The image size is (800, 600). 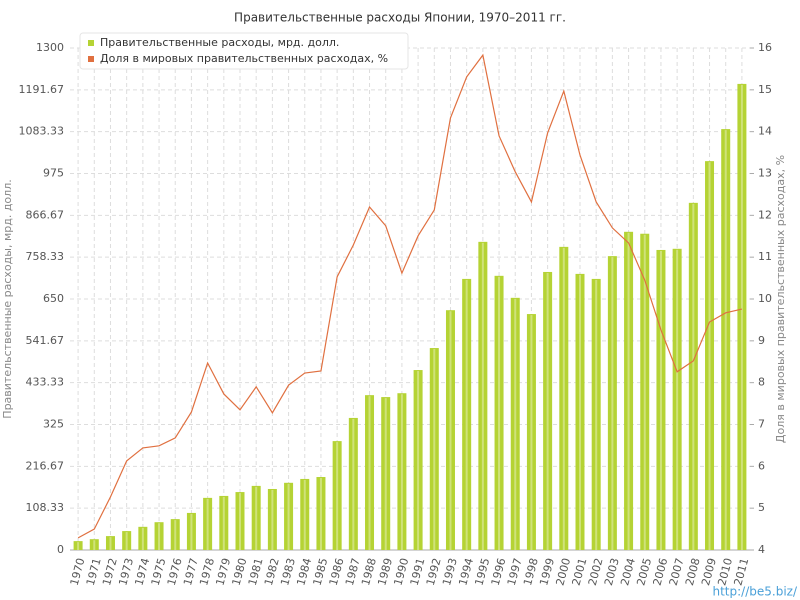 I want to click on y-axis-label: Правительственные расходы, мрд. долл., so click(x=7, y=298).